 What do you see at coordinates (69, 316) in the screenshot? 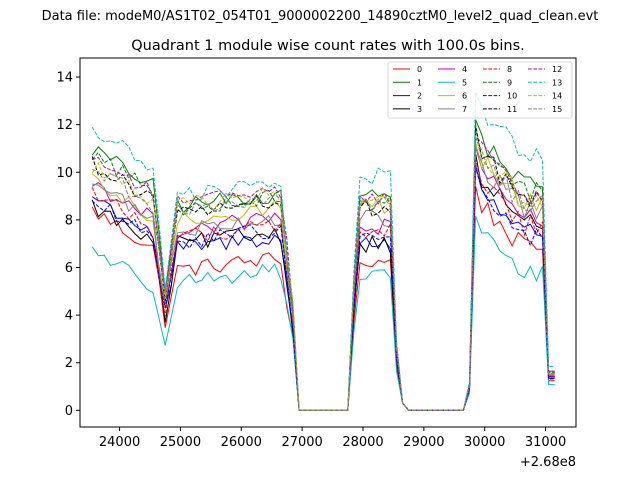
I see `y-tick-label: 4` at bounding box center [69, 316].